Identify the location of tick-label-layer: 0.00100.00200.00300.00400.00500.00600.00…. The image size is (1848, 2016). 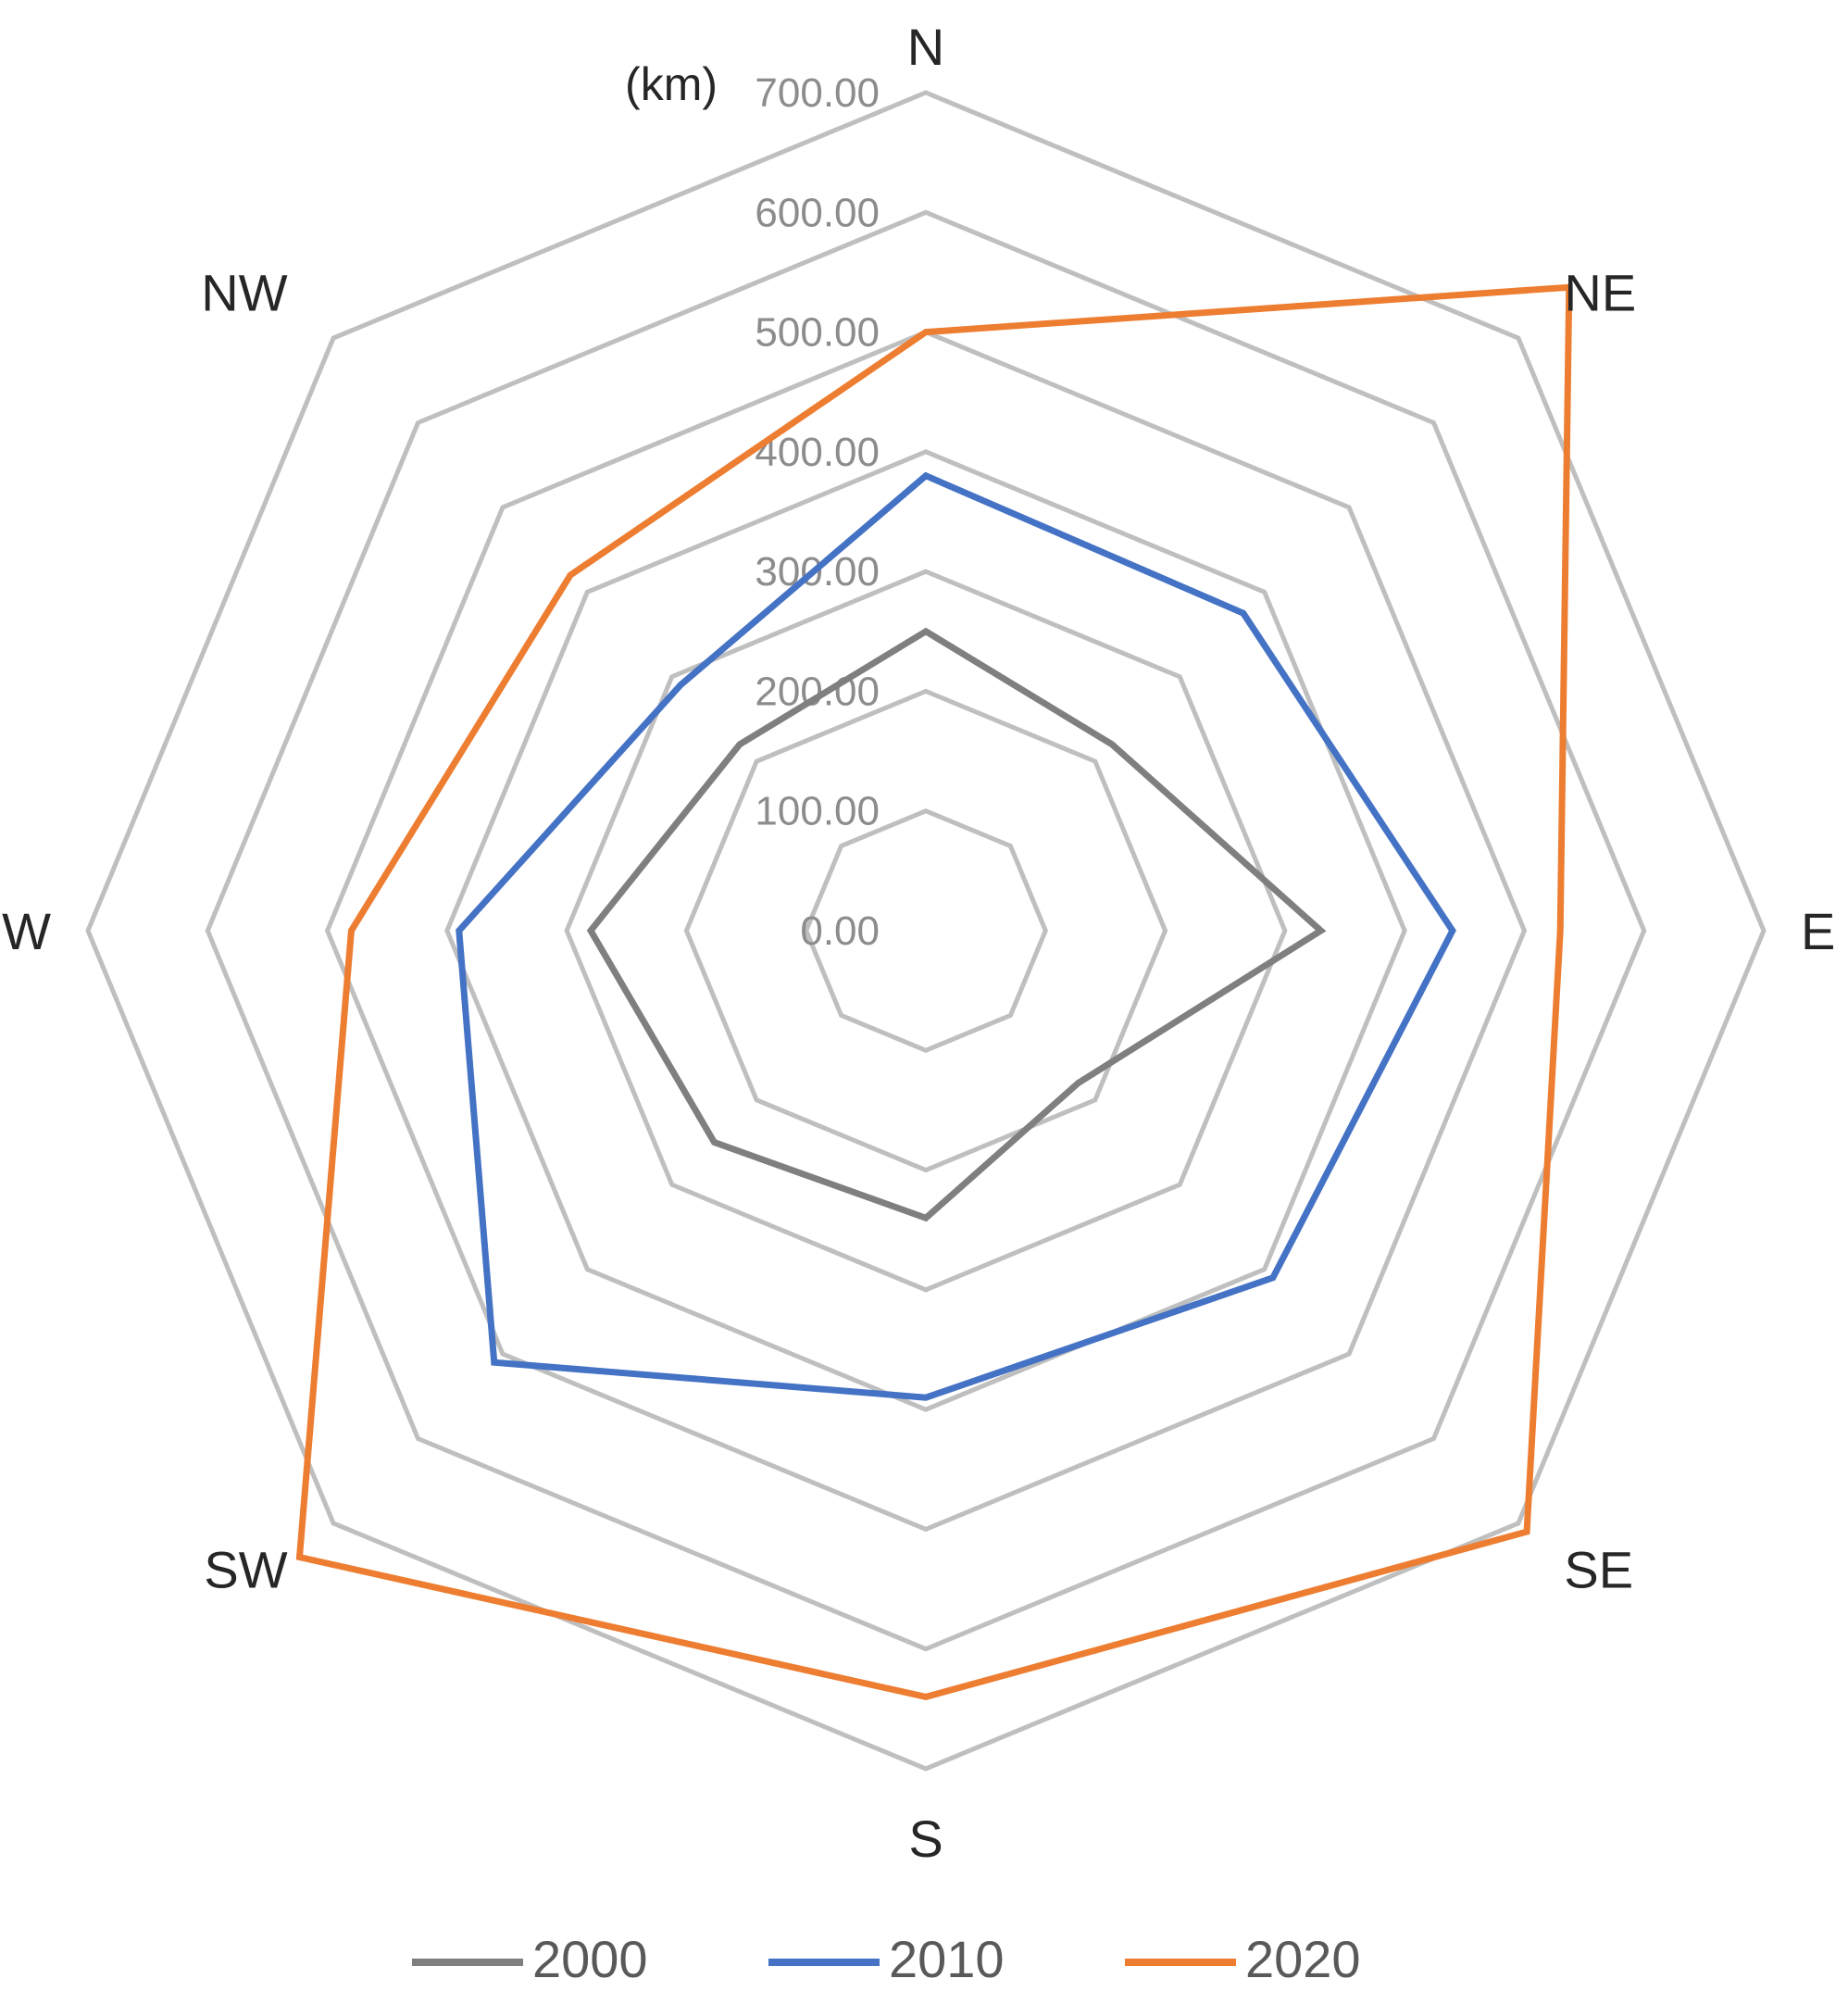
(817, 512).